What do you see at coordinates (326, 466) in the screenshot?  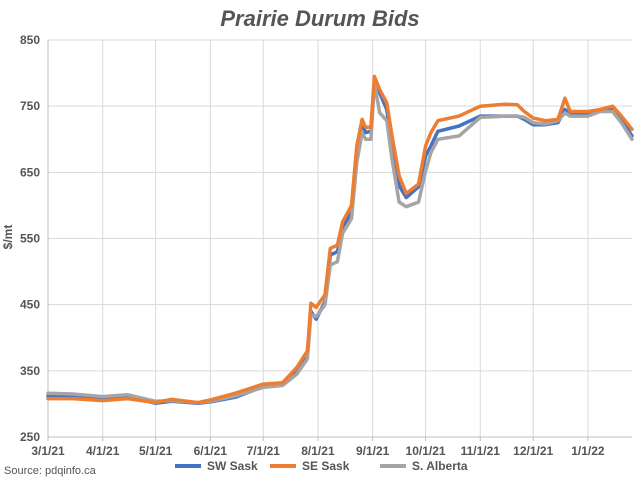 I see `legend-label-se-sask: SE Sask` at bounding box center [326, 466].